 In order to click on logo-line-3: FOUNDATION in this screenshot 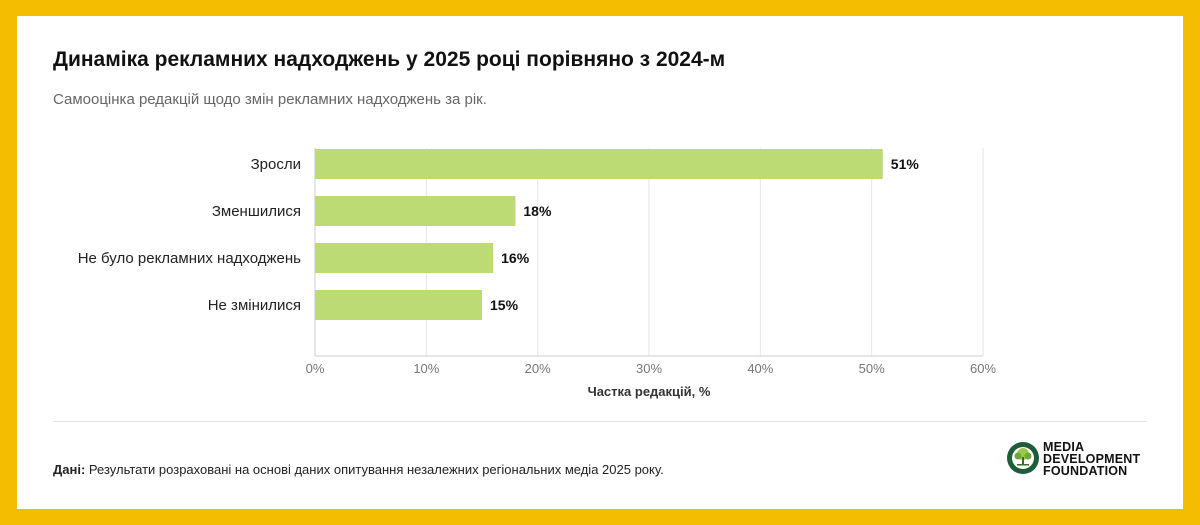, I will do `click(1085, 471)`.